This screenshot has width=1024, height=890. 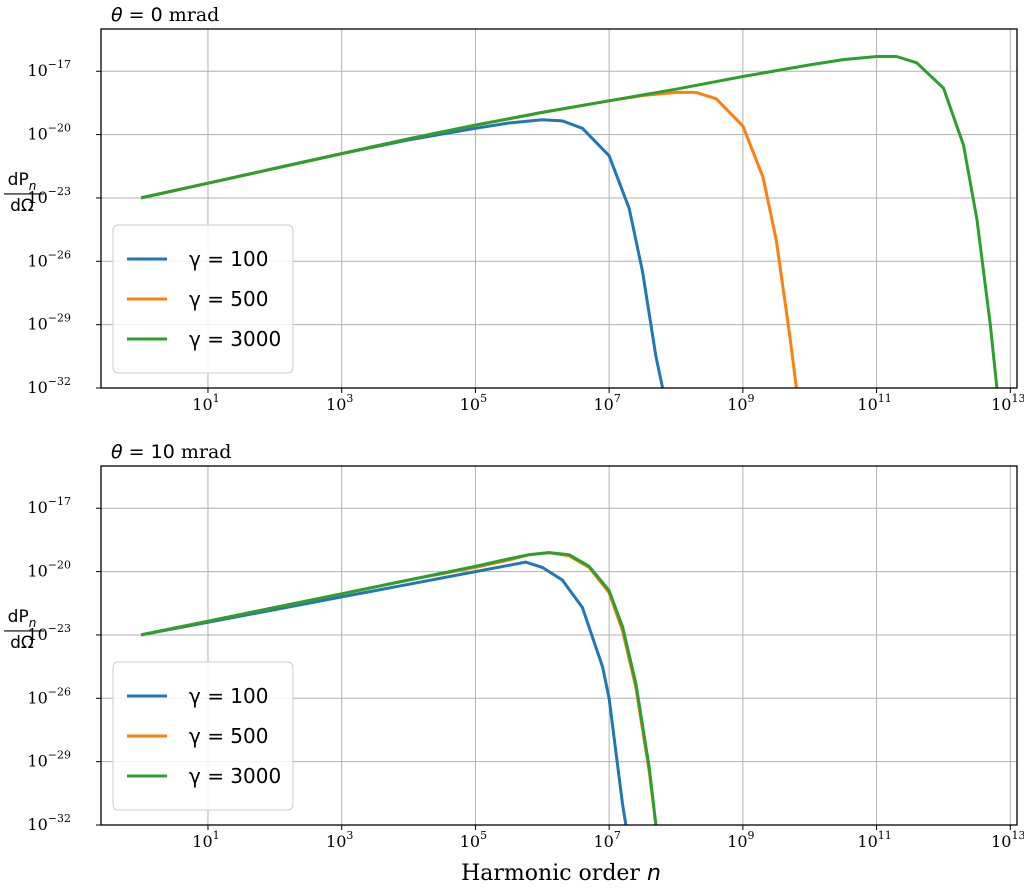 What do you see at coordinates (33, 623) in the screenshot?
I see `ylabel-subscript: n` at bounding box center [33, 623].